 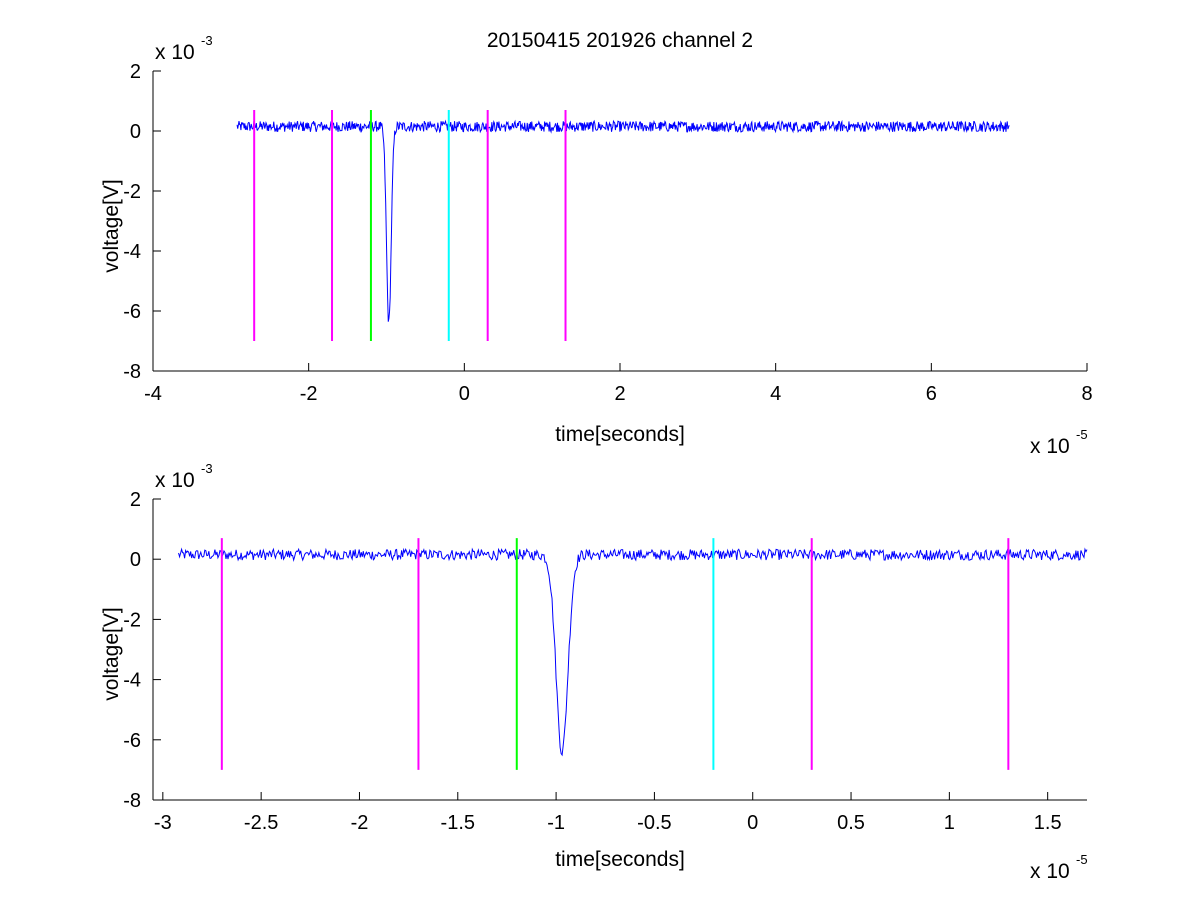 I want to click on top-signal-line, so click(x=623, y=220).